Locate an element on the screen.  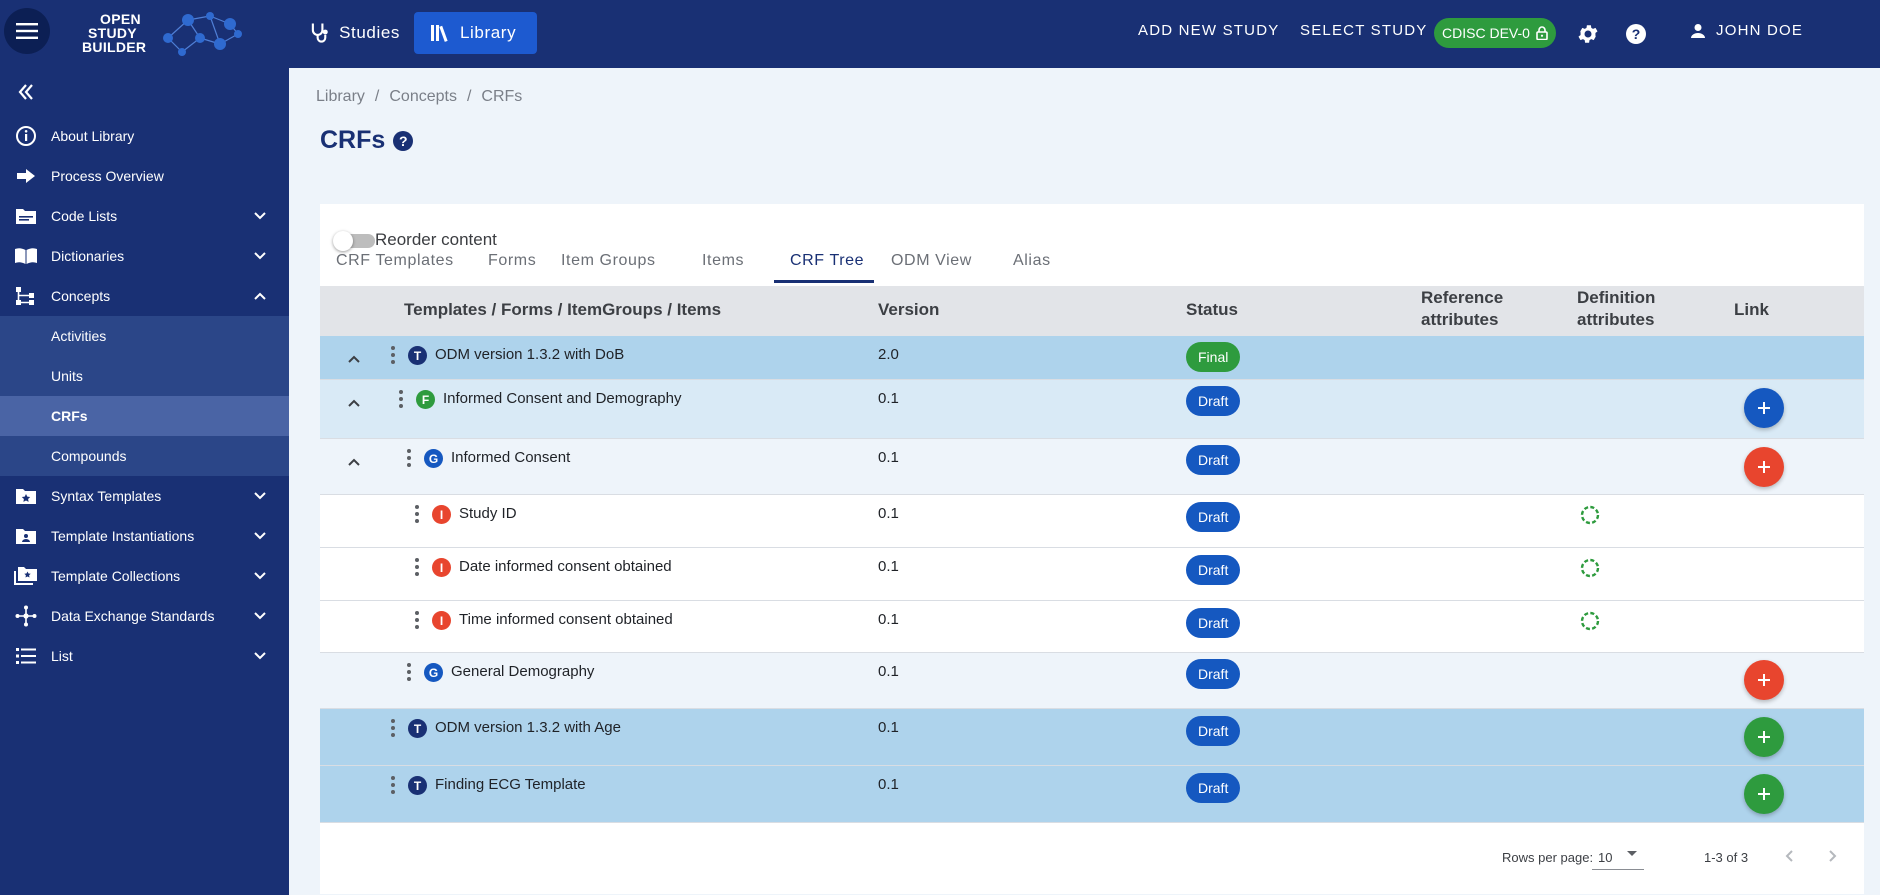
settings-gear-button is located at coordinates (1588, 34).